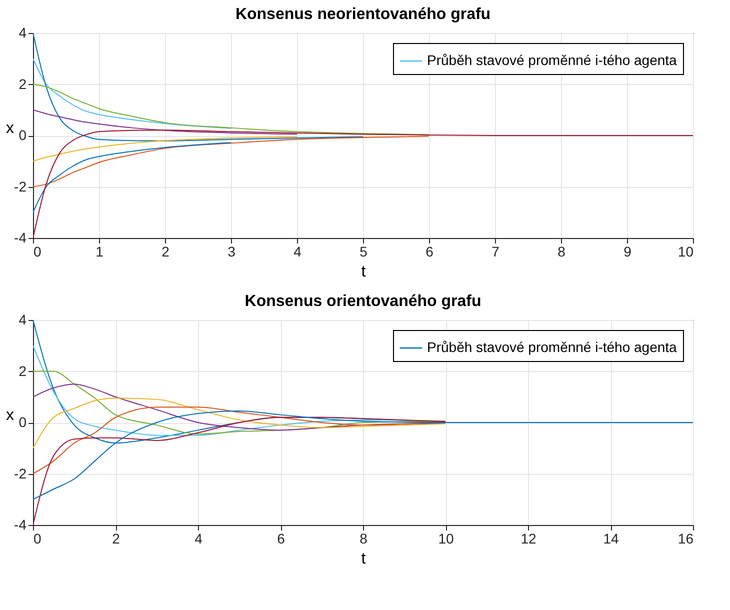 The height and width of the screenshot is (610, 730). Describe the element at coordinates (528, 538) in the screenshot. I see `x-tick-label: 12` at that location.